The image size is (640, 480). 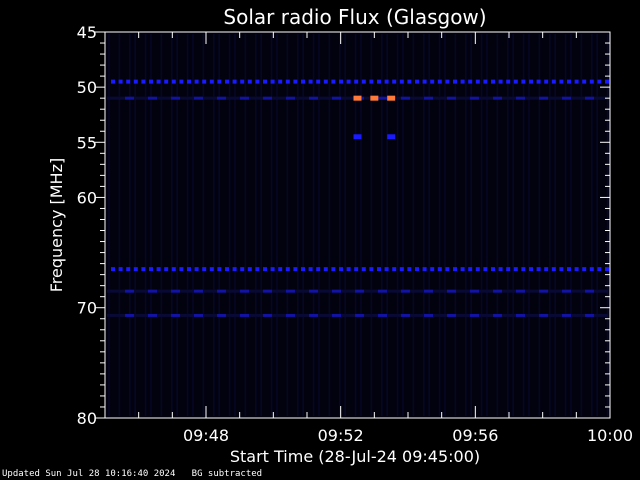 I want to click on x-tick-label: 10:00, so click(x=610, y=435).